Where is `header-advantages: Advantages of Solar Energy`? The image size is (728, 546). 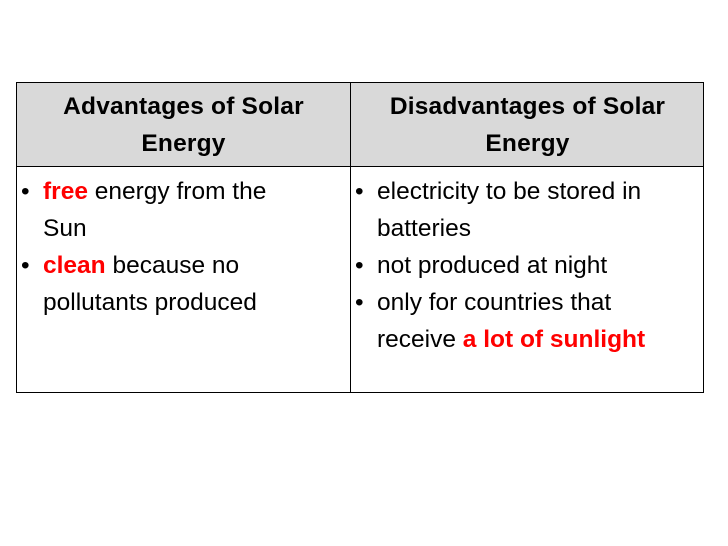
header-advantages: Advantages of Solar Energy is located at coordinates (183, 125).